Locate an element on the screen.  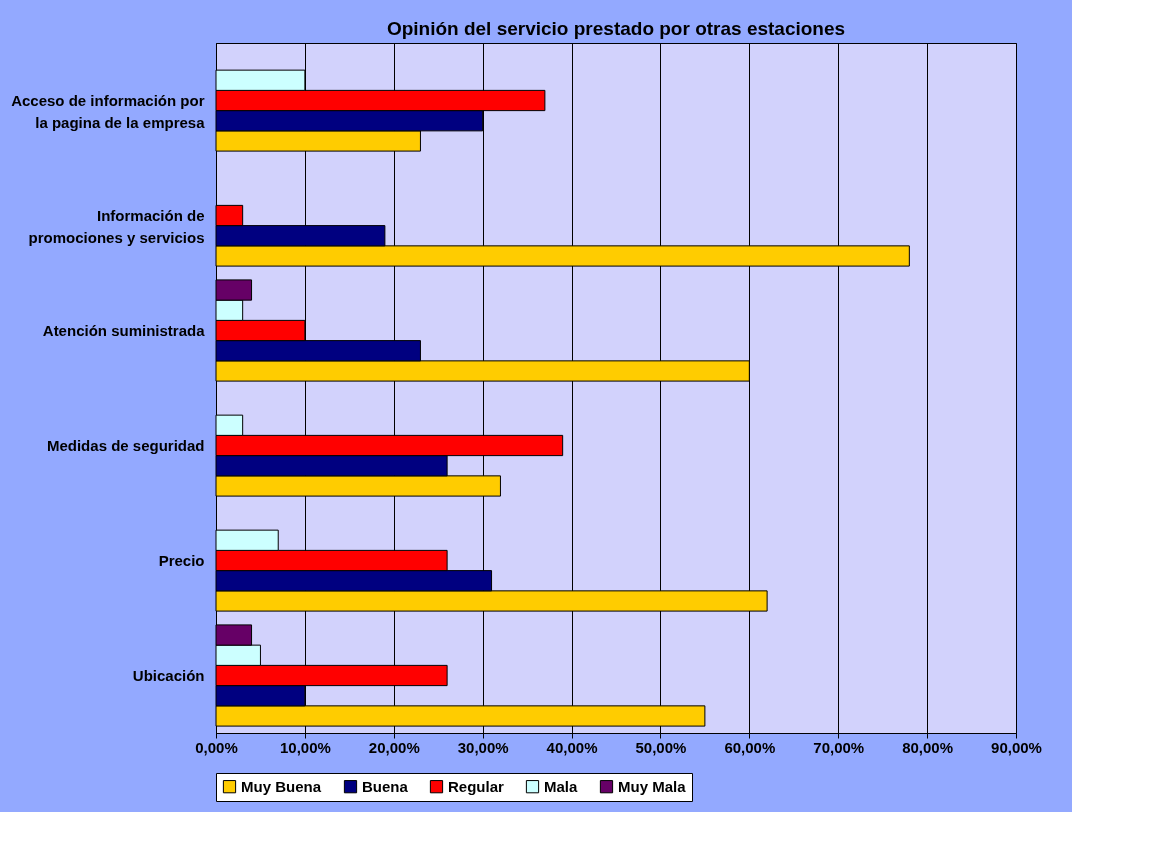
x-tick-label: 40,00% is located at coordinates (572, 747).